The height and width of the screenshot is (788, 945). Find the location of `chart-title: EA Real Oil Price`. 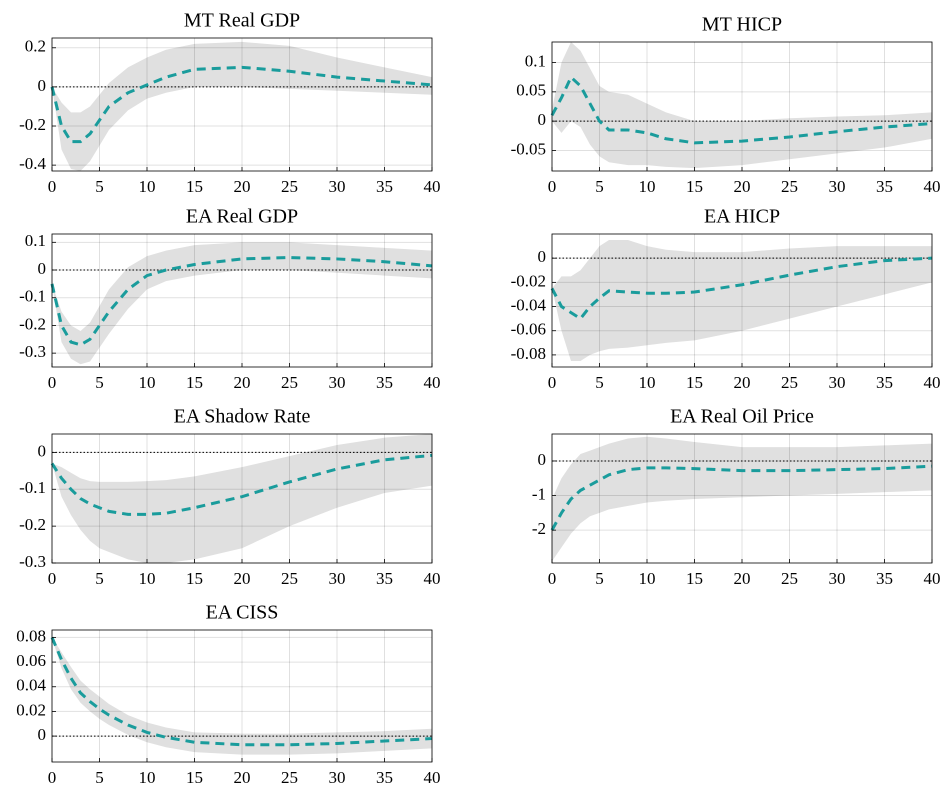

chart-title: EA Real Oil Price is located at coordinates (742, 417).